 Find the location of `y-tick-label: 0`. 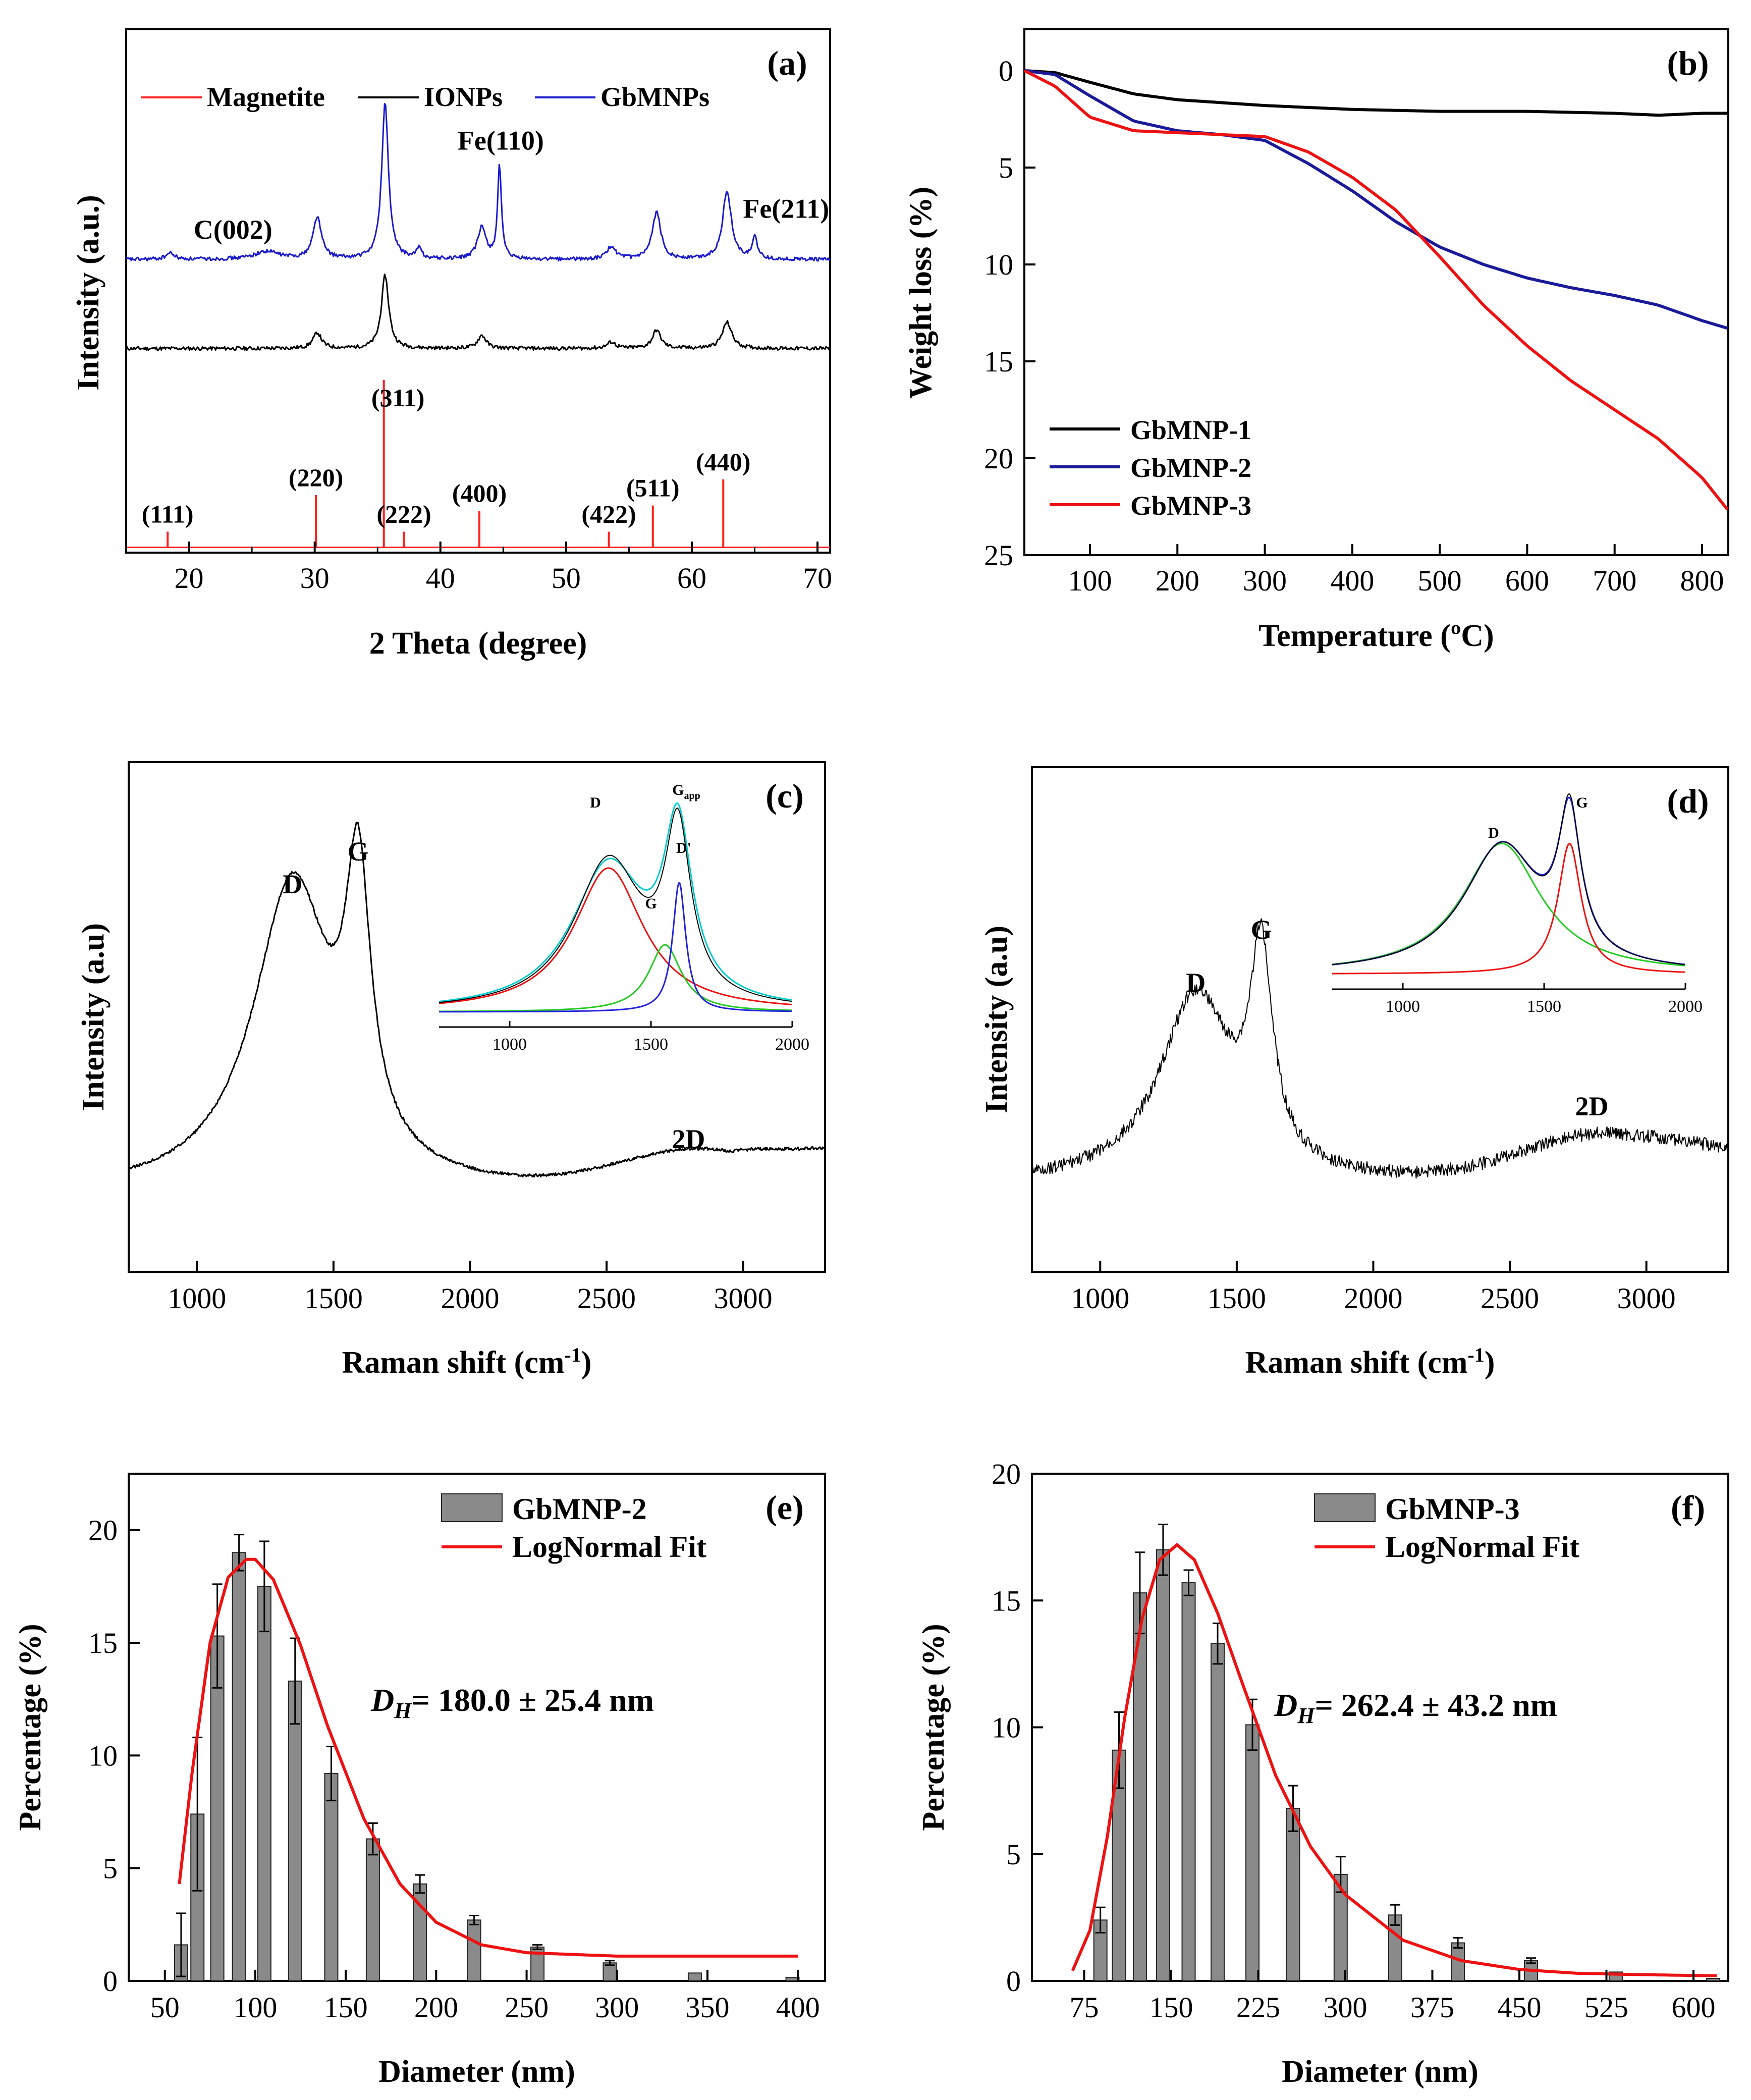

y-tick-label: 0 is located at coordinates (1006, 71).